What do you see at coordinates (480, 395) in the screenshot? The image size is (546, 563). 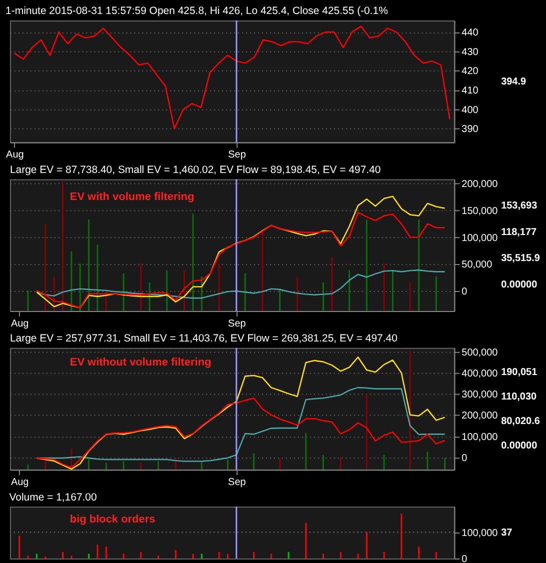 I see `y-tick-label: 300,000` at bounding box center [480, 395].